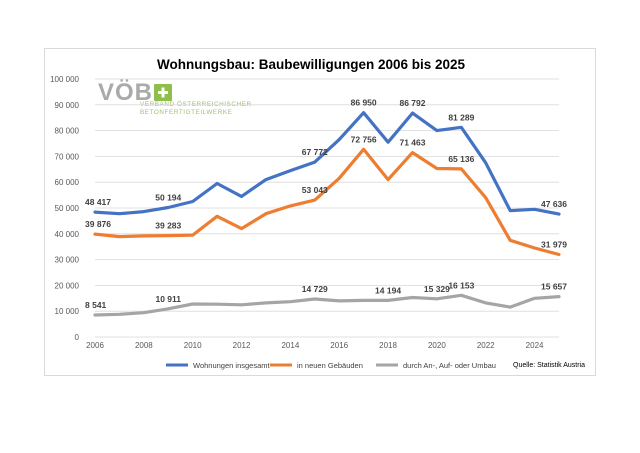 The height and width of the screenshot is (453, 640). What do you see at coordinates (437, 289) in the screenshot?
I see `data-label: 15 329` at bounding box center [437, 289].